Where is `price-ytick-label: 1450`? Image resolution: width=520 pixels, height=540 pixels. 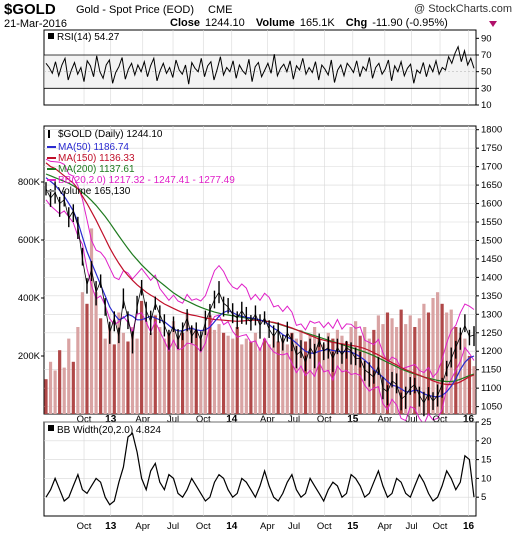 price-ytick-label: 1450 is located at coordinates (491, 259).